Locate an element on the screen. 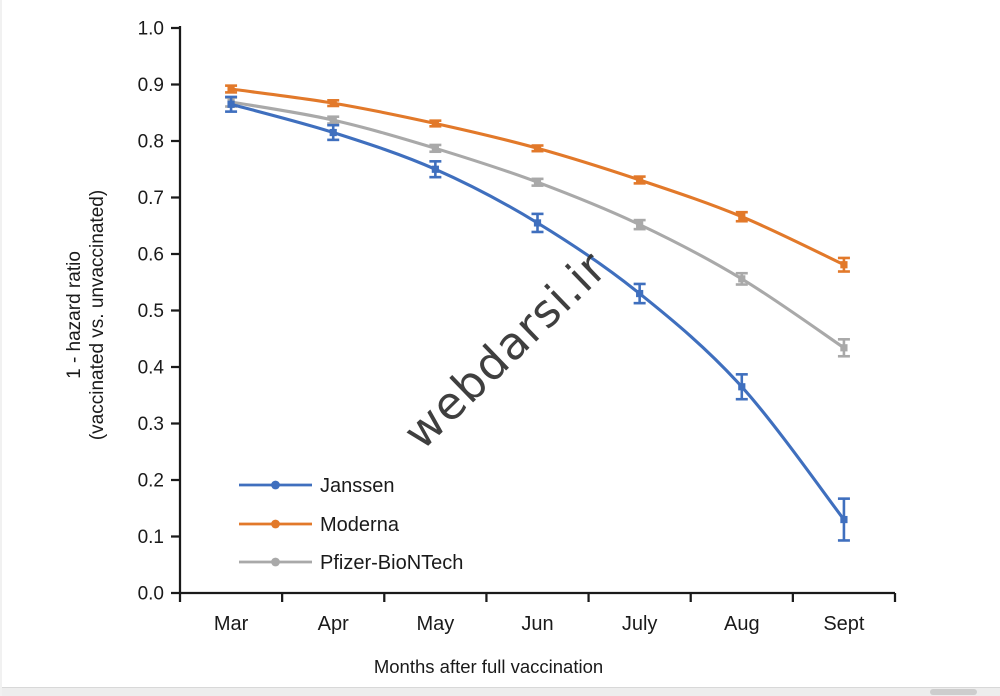 This screenshot has width=1000, height=696. y-tick-label: 0.1 is located at coordinates (151, 537).